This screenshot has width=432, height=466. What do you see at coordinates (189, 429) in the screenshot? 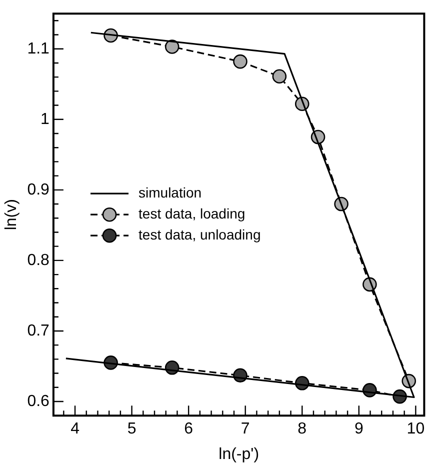
I see `x-tick-label: 6` at bounding box center [189, 429].